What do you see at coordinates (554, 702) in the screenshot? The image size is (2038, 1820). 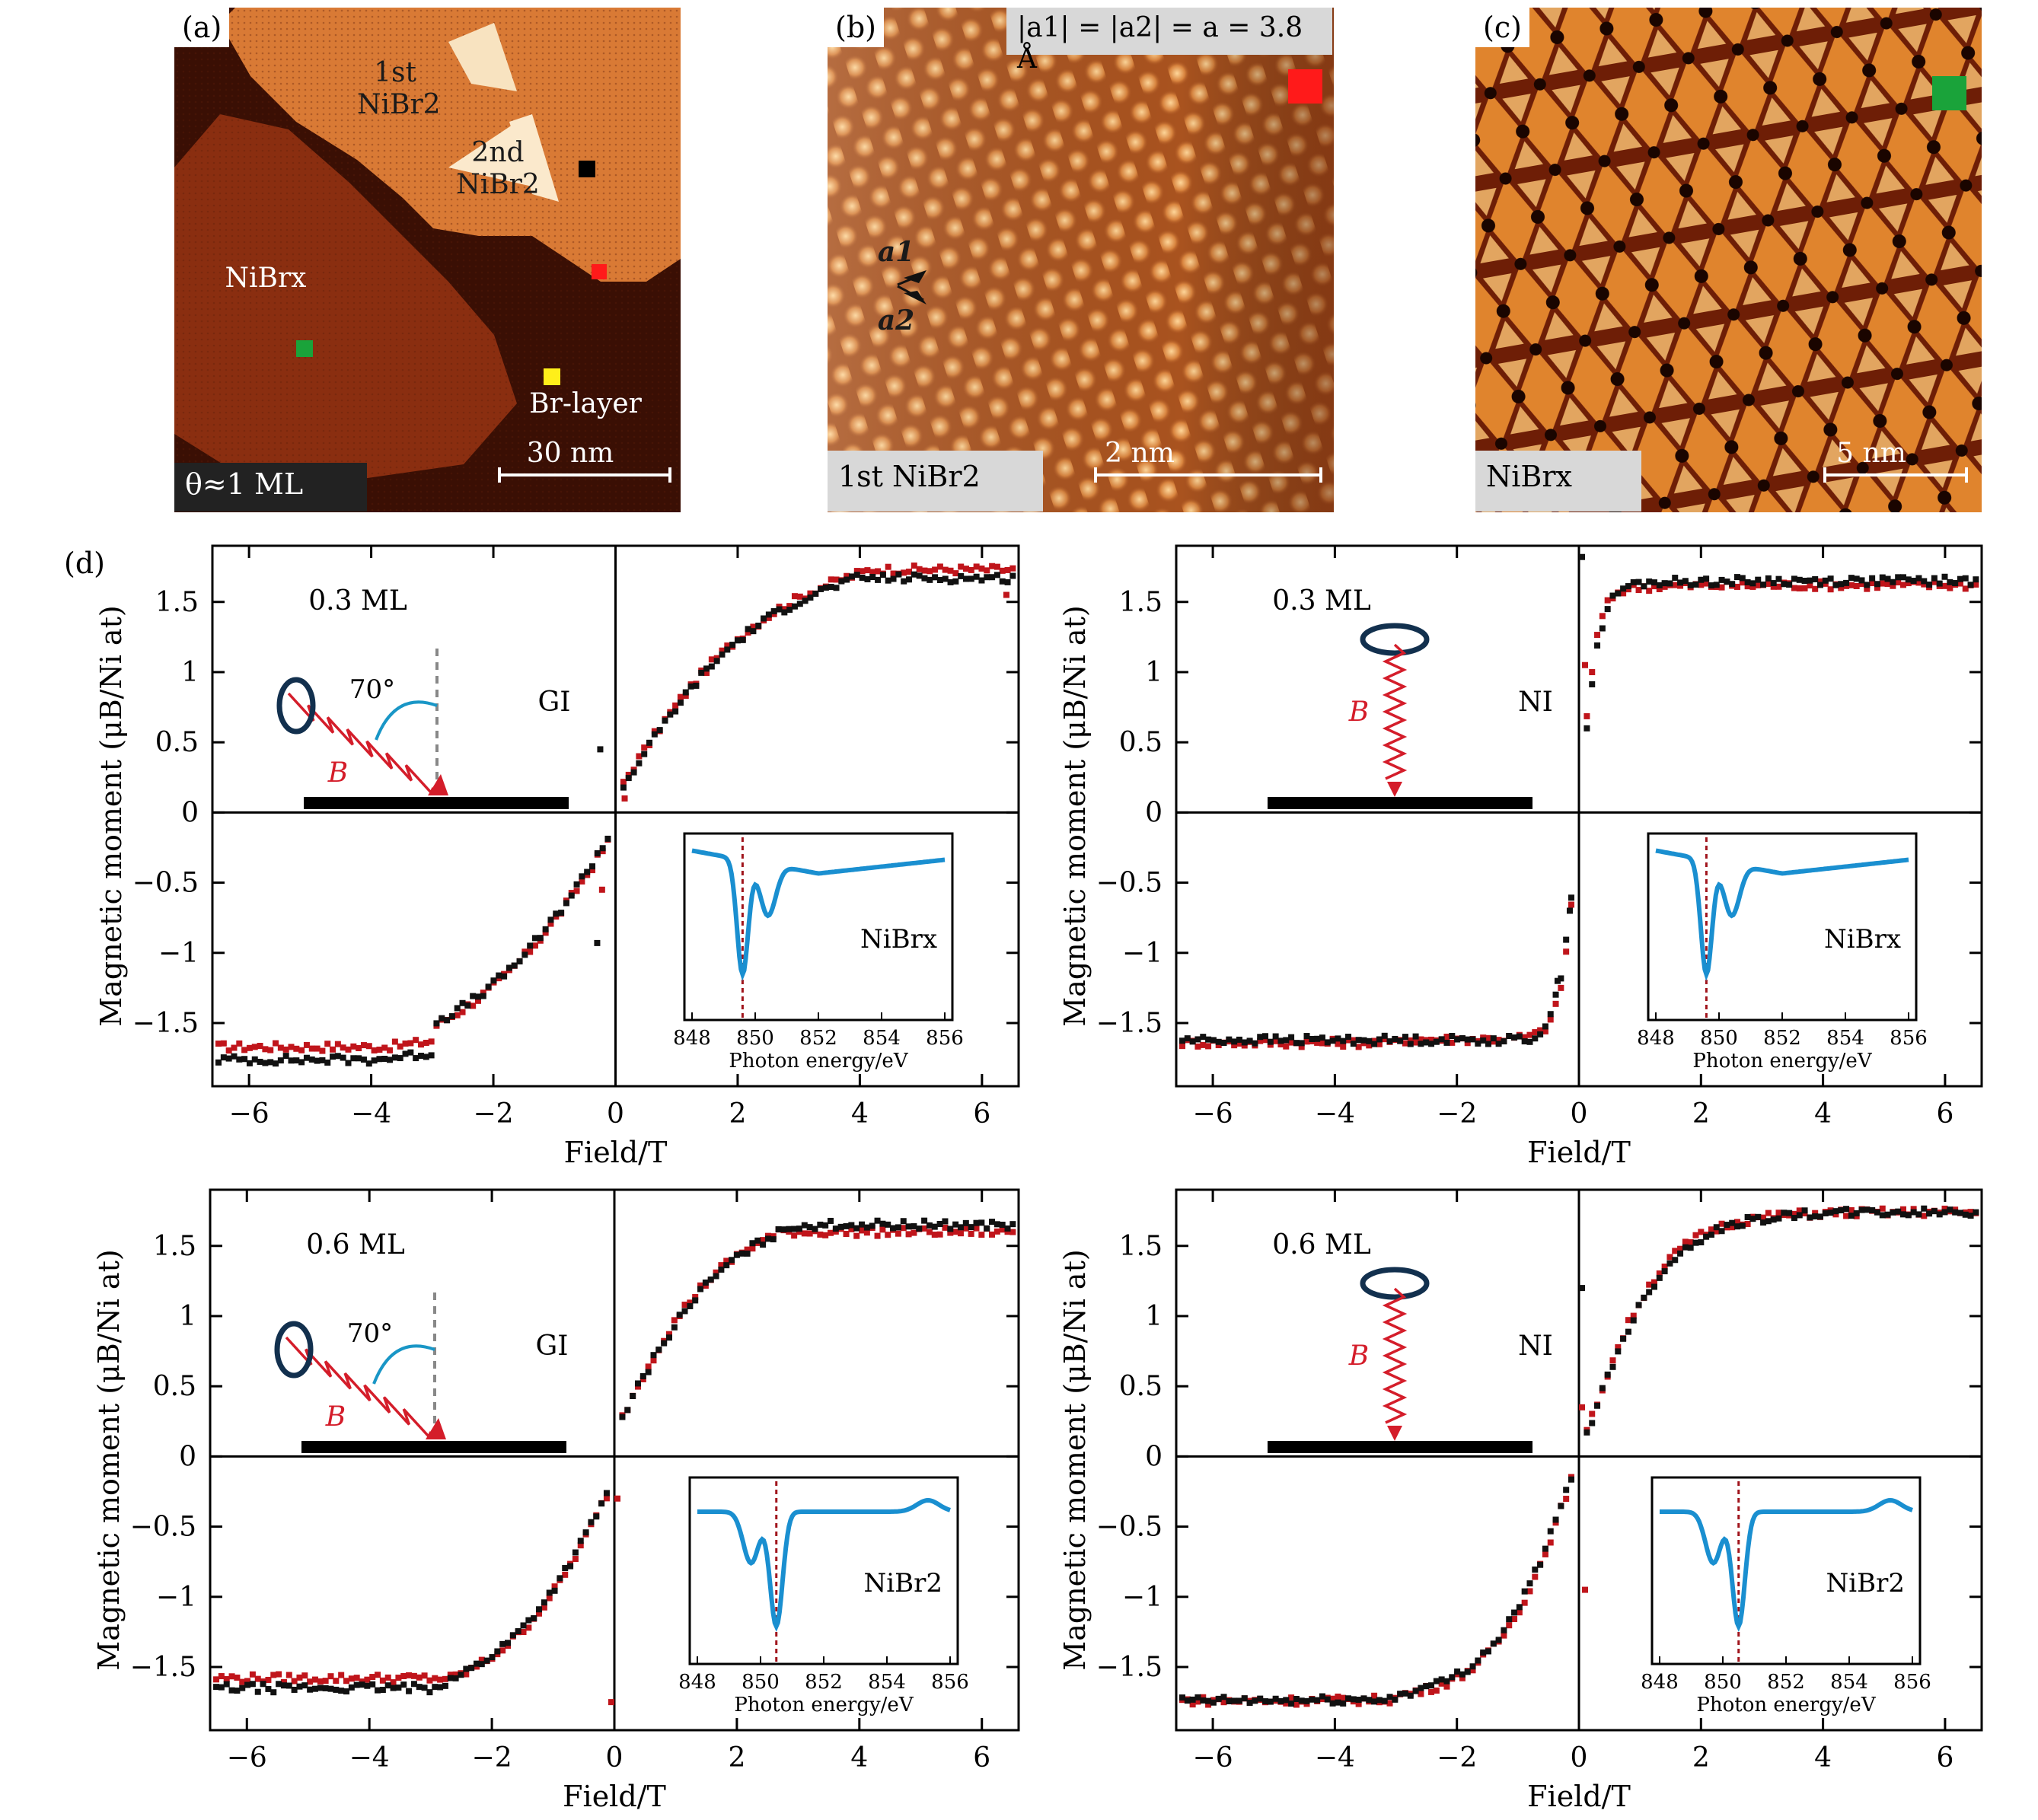 I see `geometry-label: GI` at bounding box center [554, 702].